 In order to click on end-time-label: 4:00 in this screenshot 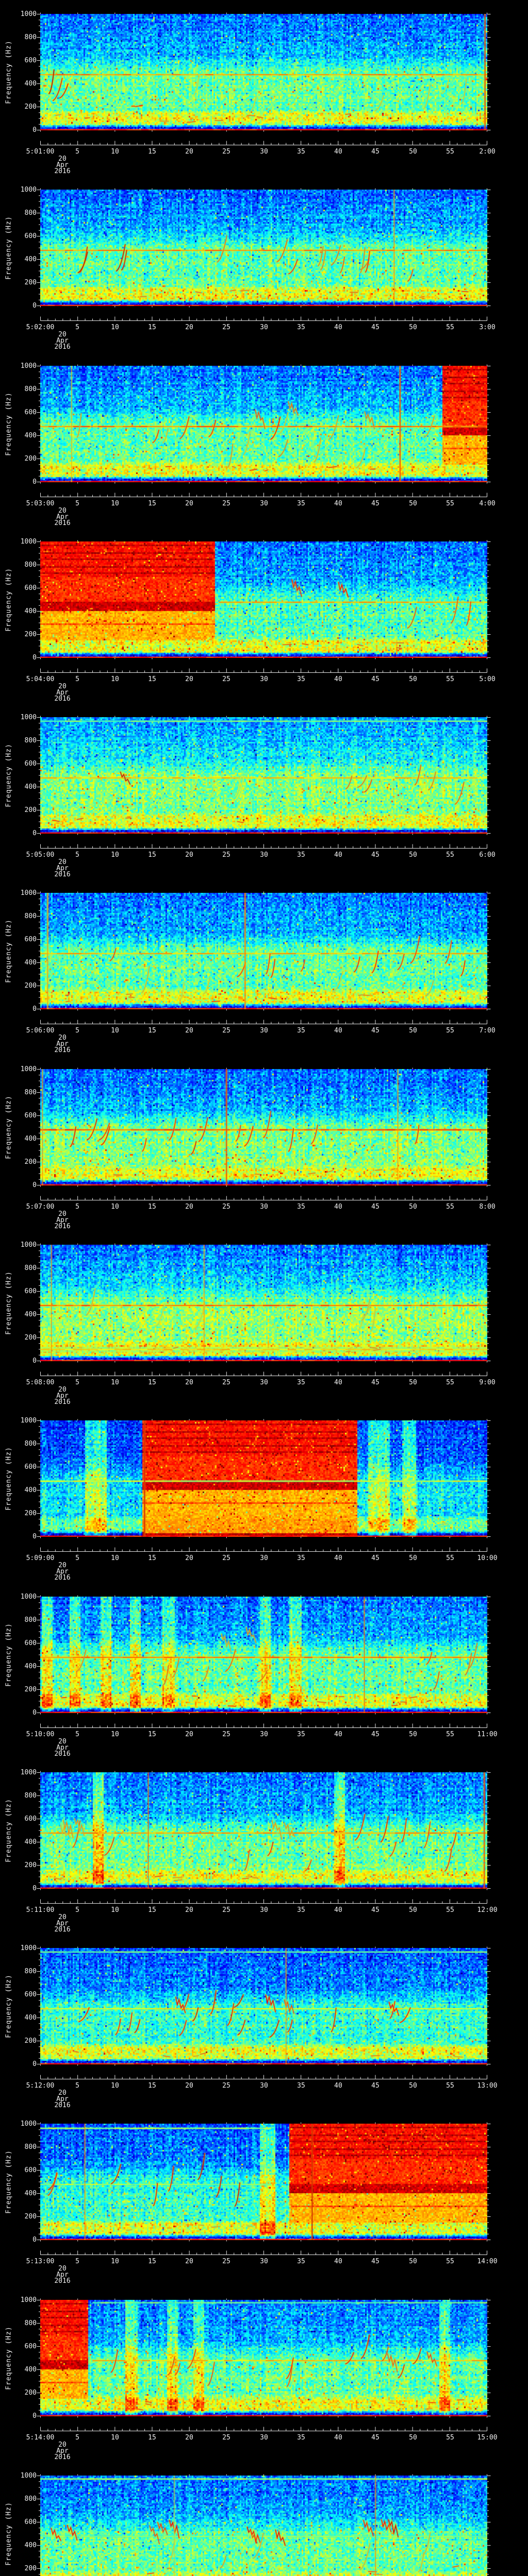, I will do `click(487, 504)`.